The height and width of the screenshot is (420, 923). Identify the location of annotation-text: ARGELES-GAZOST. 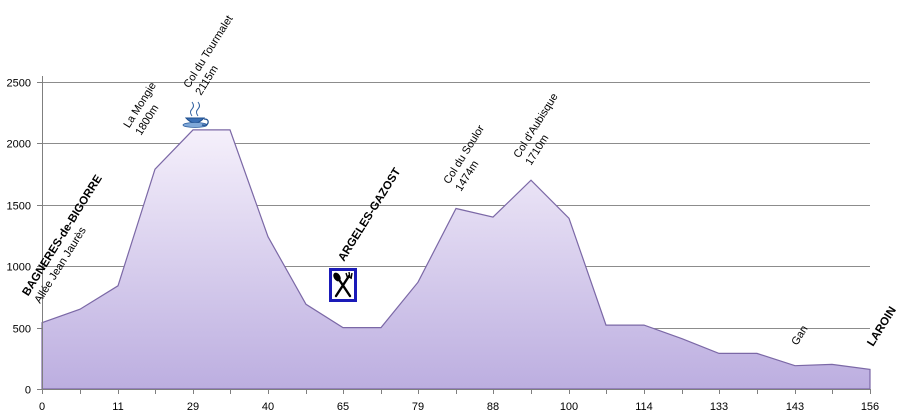
(369, 214).